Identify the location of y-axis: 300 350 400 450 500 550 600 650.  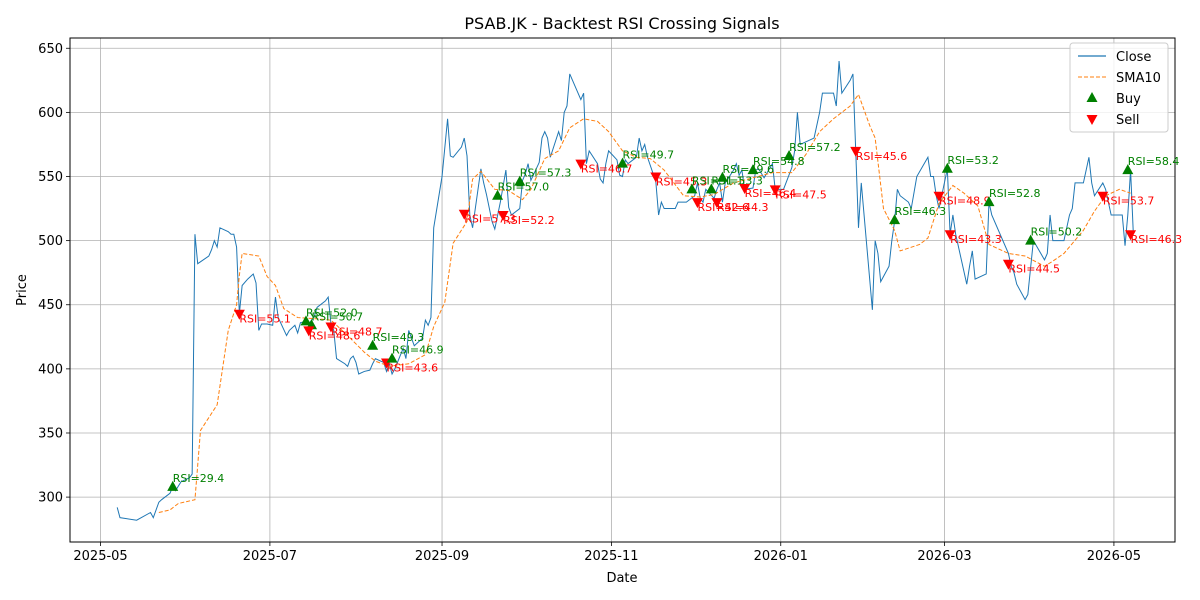
(54, 274).